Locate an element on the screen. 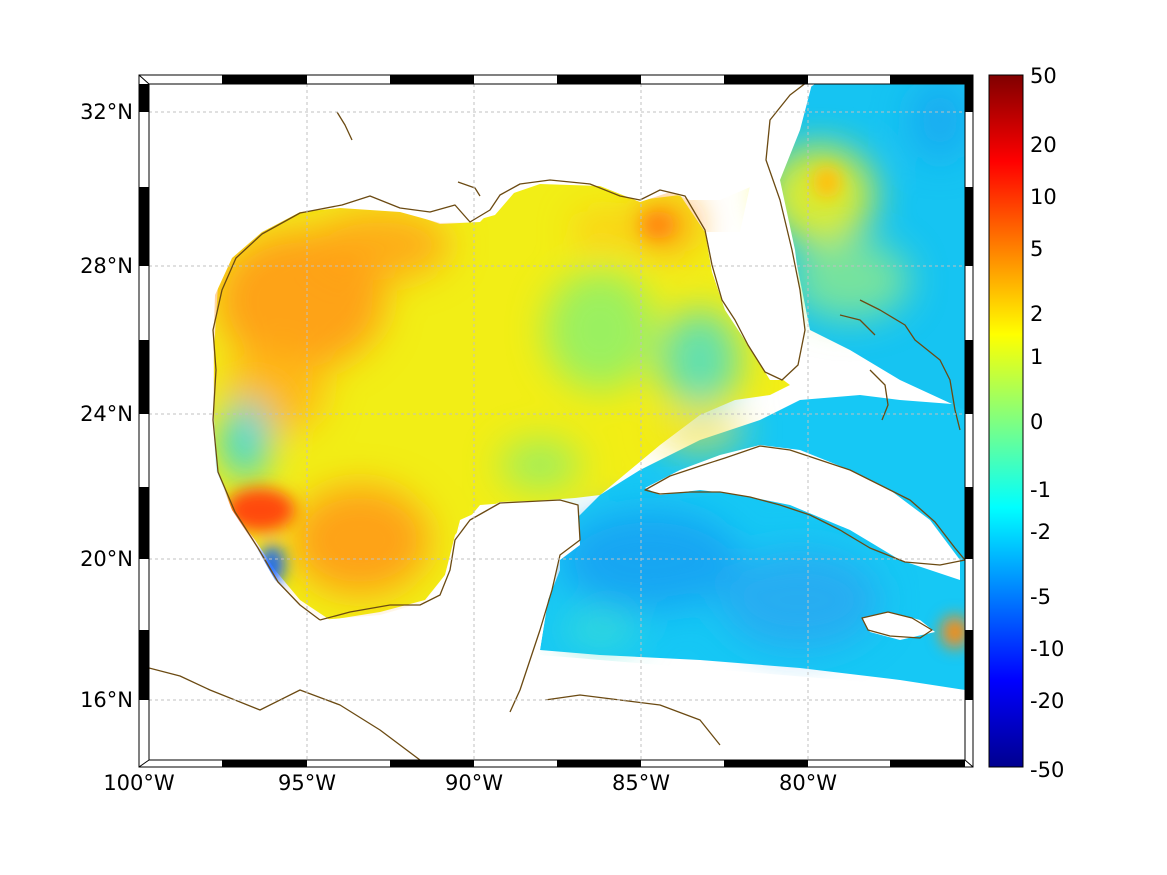 This screenshot has width=1167, height=875. colorbar-gradient is located at coordinates (1006, 421).